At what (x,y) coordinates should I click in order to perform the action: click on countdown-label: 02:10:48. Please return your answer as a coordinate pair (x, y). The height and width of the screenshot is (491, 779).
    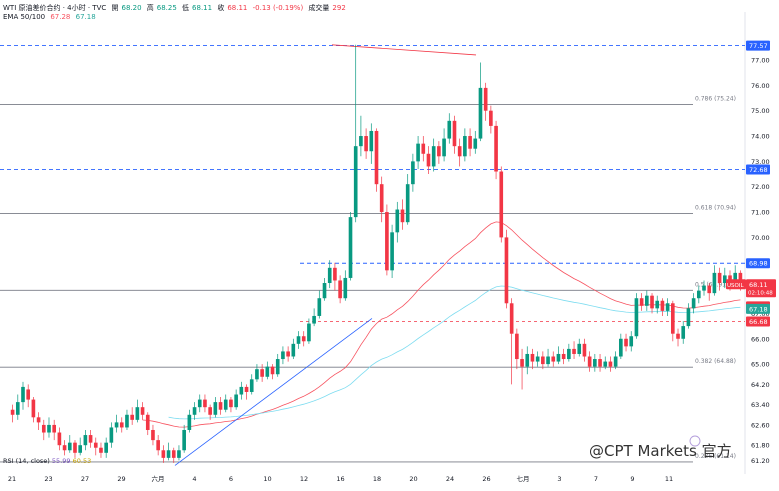
    Looking at the image, I should click on (760, 293).